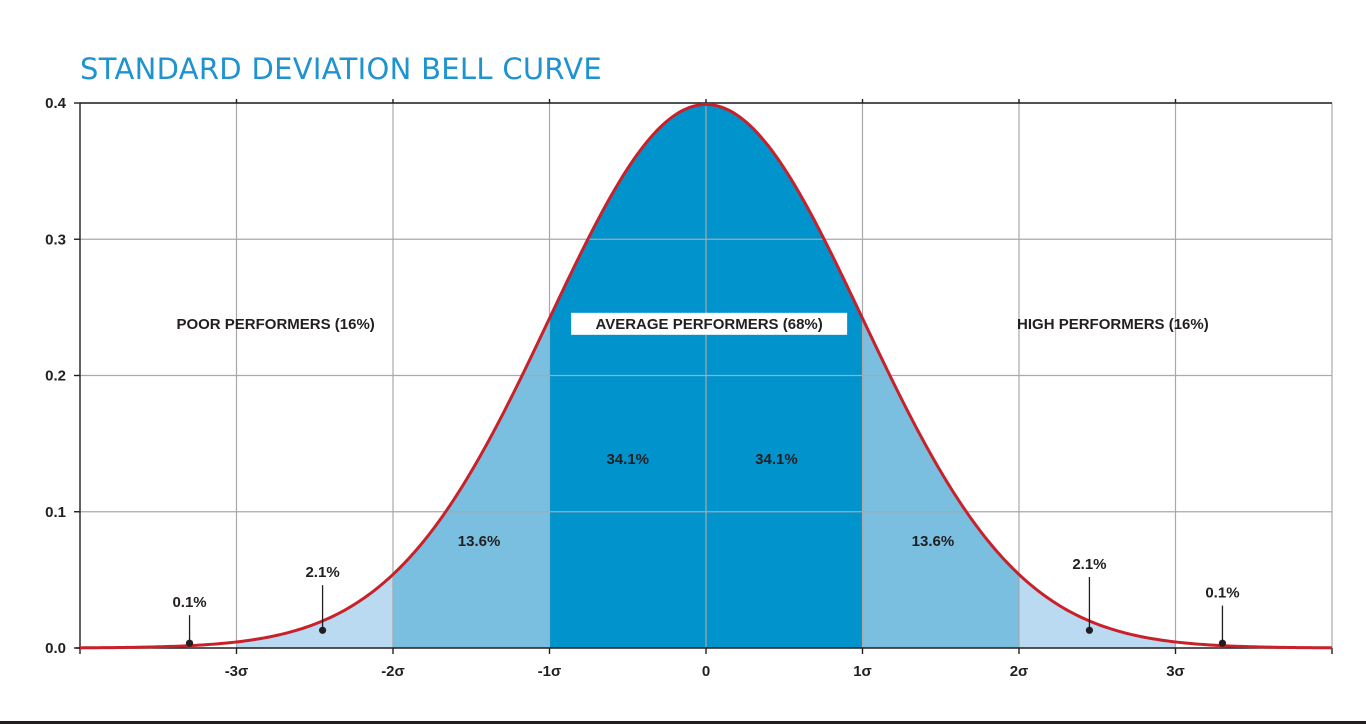 This screenshot has height=724, width=1366. What do you see at coordinates (55, 239) in the screenshot?
I see `y-tick-label-3: 0.3` at bounding box center [55, 239].